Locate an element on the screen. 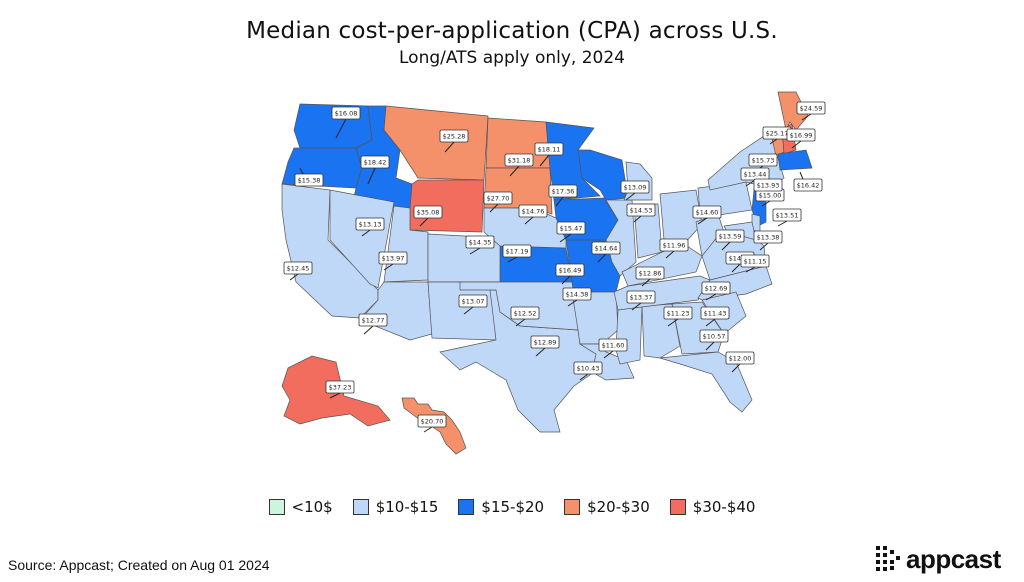 This screenshot has height=582, width=1024. value-label-text: $16.42 is located at coordinates (808, 185).